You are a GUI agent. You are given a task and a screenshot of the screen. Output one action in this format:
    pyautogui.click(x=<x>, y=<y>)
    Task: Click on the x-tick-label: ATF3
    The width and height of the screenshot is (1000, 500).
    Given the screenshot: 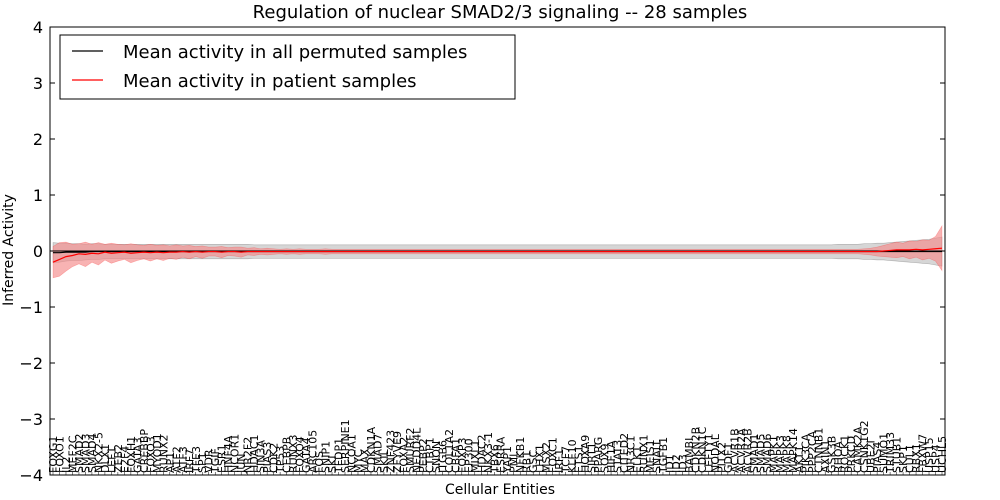 What is the action you would take?
    pyautogui.click(x=183, y=459)
    